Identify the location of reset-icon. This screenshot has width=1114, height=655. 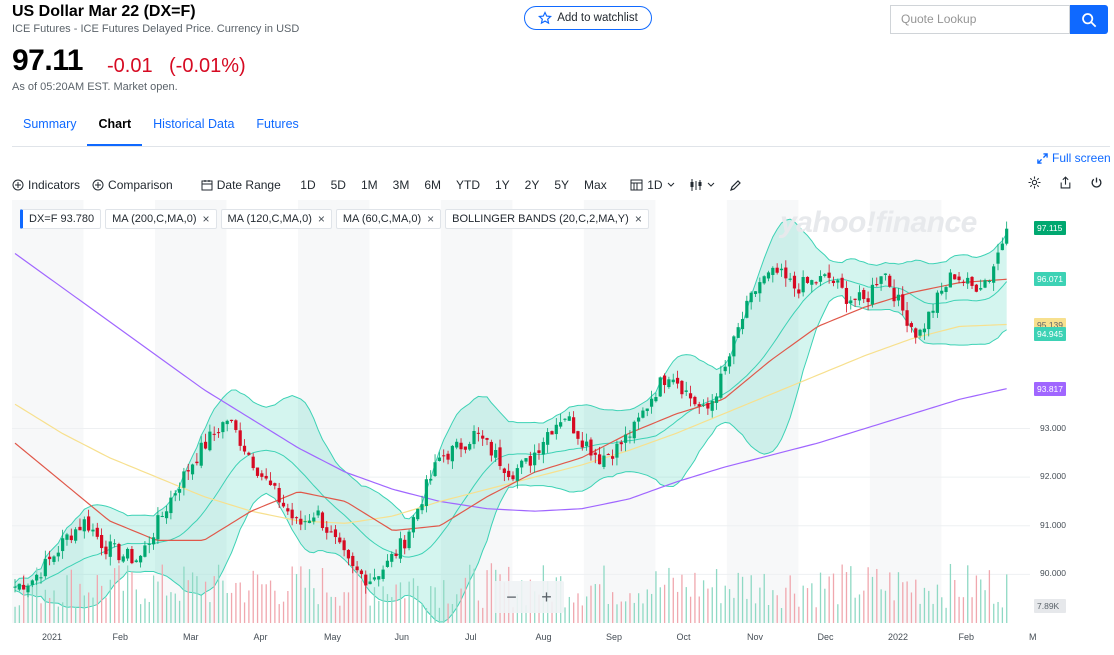
(1096, 182).